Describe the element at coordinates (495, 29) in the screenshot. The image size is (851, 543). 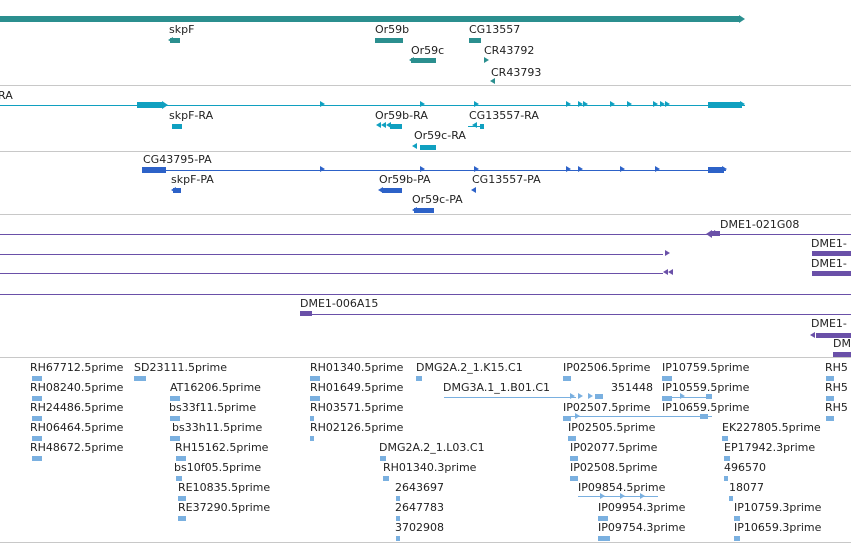
I see `feature-label: CG13557` at that location.